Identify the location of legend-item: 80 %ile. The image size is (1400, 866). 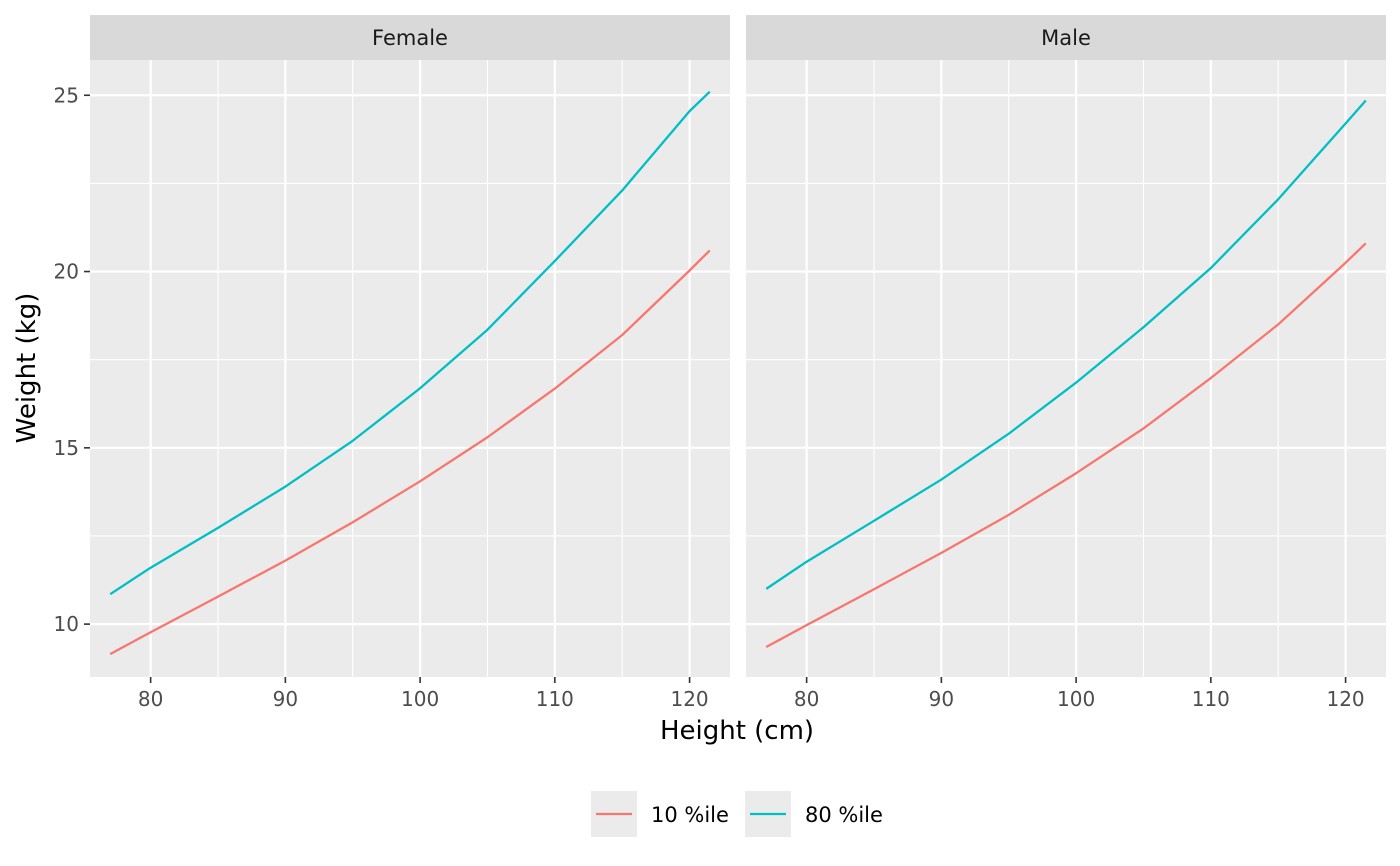
(814, 814).